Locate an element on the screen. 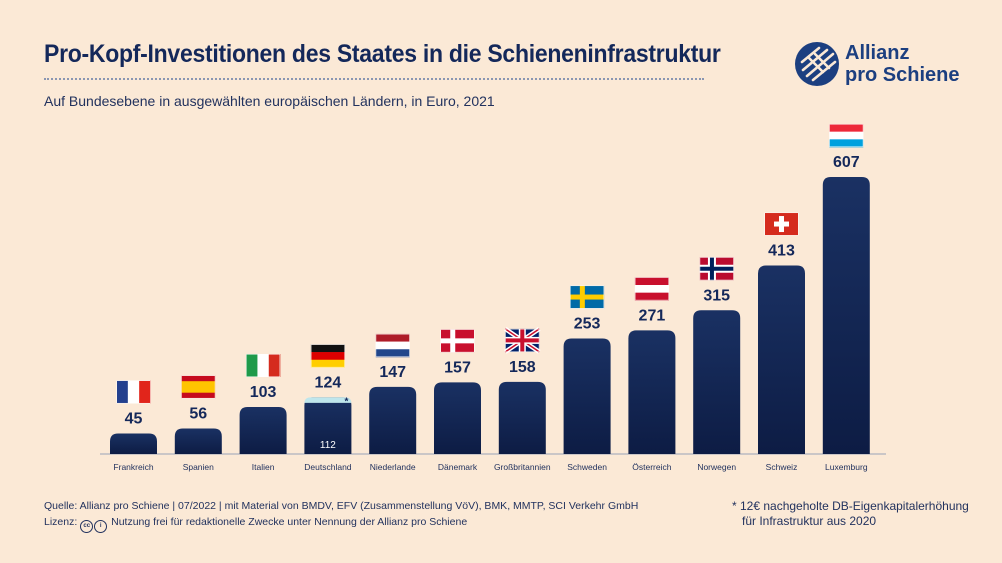 The height and width of the screenshot is (563, 1002). spain-flag-icon is located at coordinates (198, 387).